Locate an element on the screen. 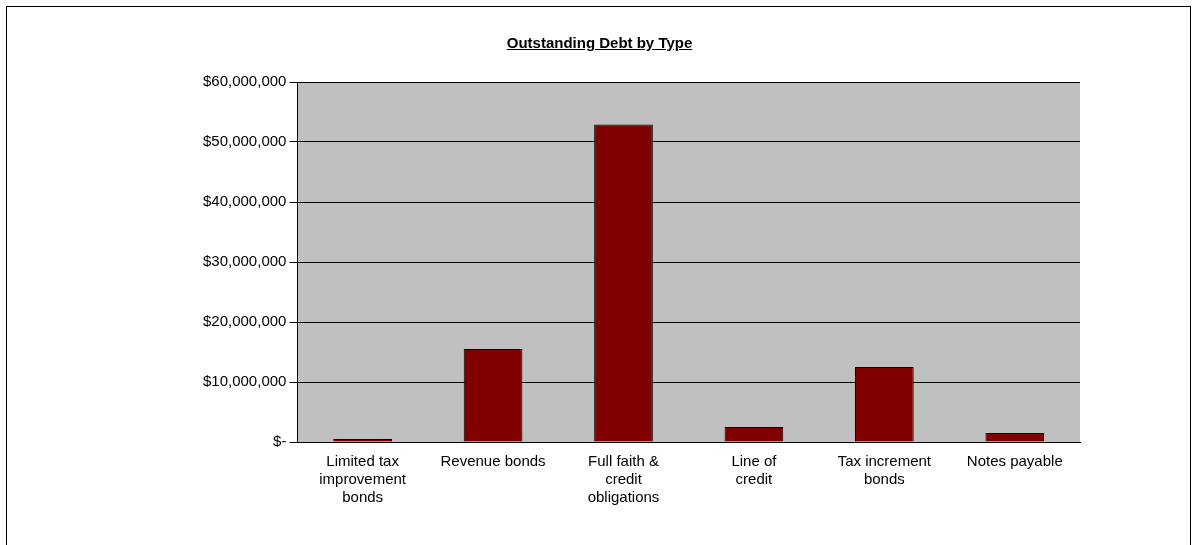  y-tick-label: $30,000,000 is located at coordinates (244, 261).